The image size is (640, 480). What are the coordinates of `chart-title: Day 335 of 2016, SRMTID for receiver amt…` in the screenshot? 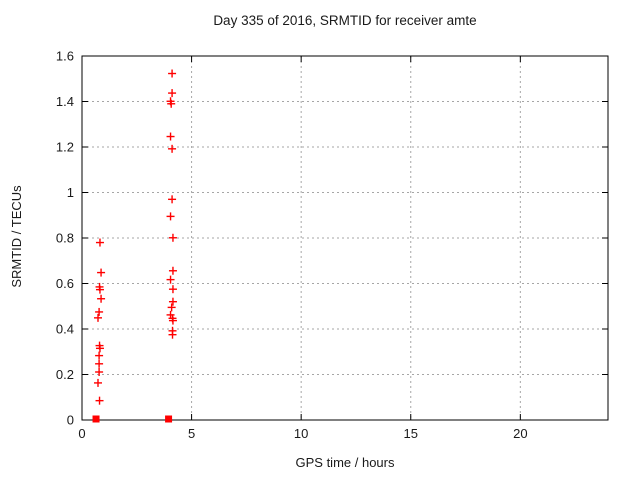 It's located at (345, 20).